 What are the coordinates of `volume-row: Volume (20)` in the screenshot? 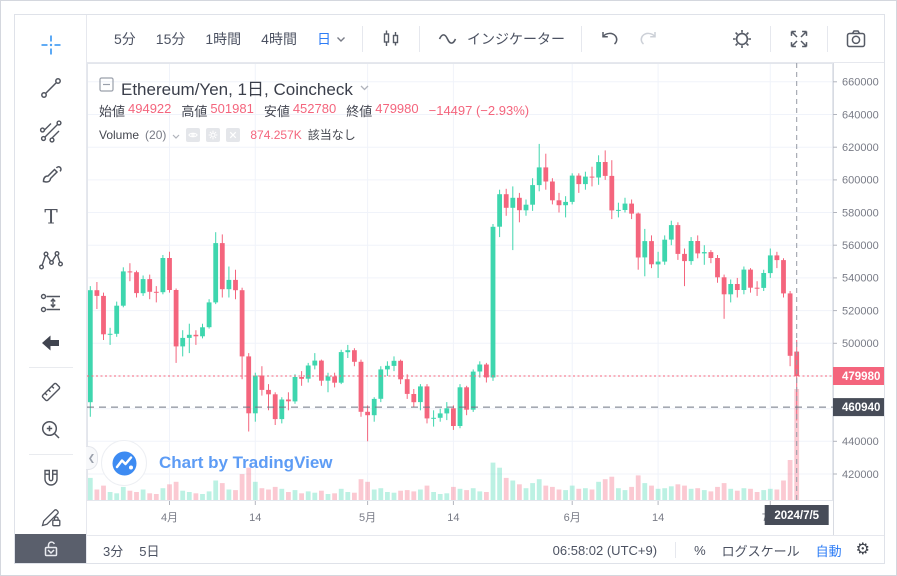 It's located at (314, 134).